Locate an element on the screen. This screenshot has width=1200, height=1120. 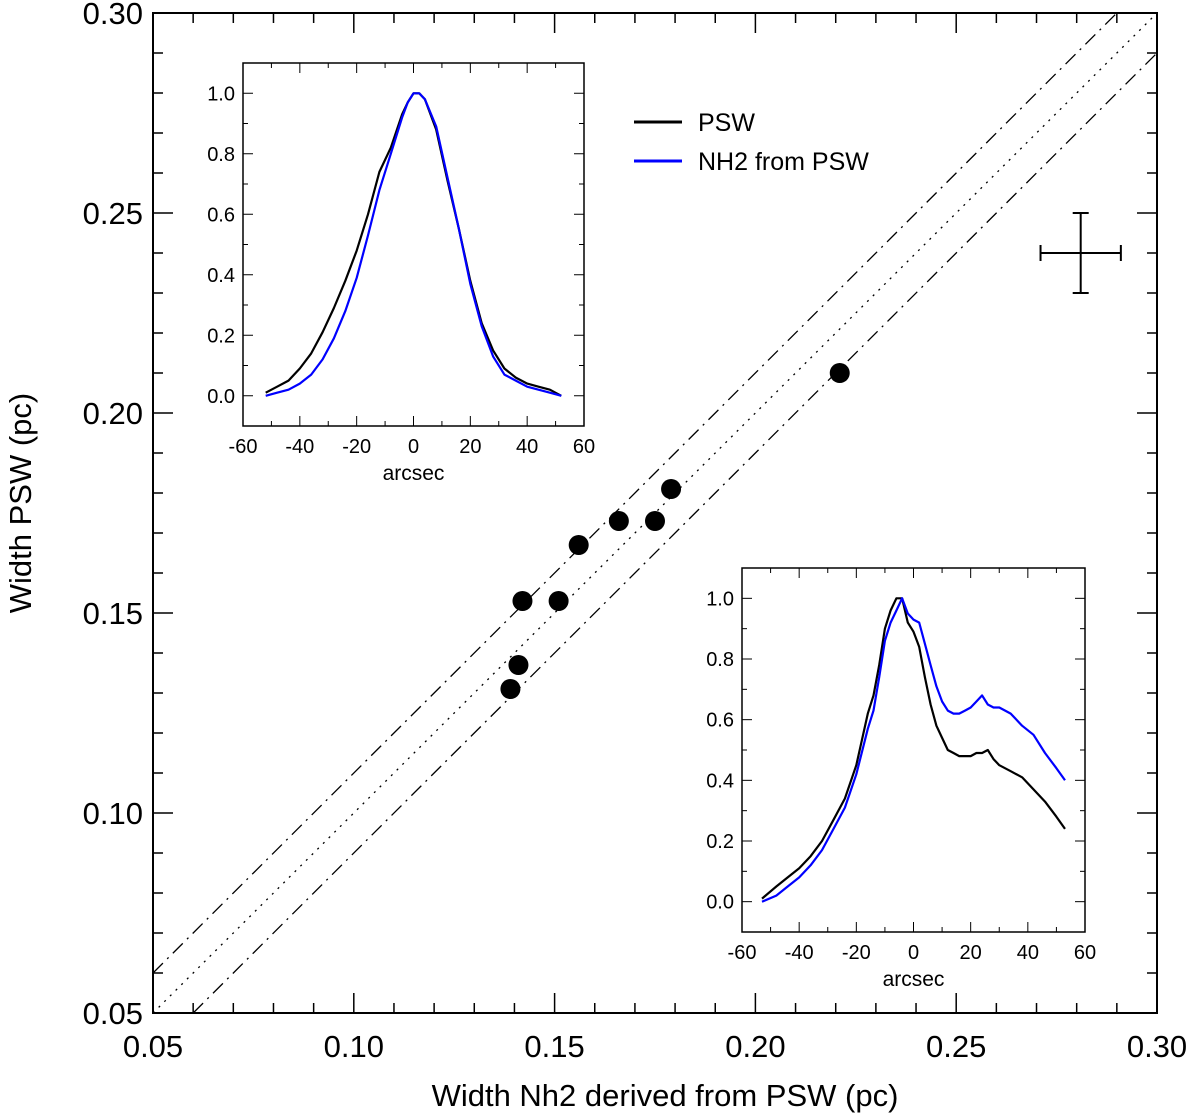
y-axis-label: Width PSW (pc) is located at coordinates (20, 503).